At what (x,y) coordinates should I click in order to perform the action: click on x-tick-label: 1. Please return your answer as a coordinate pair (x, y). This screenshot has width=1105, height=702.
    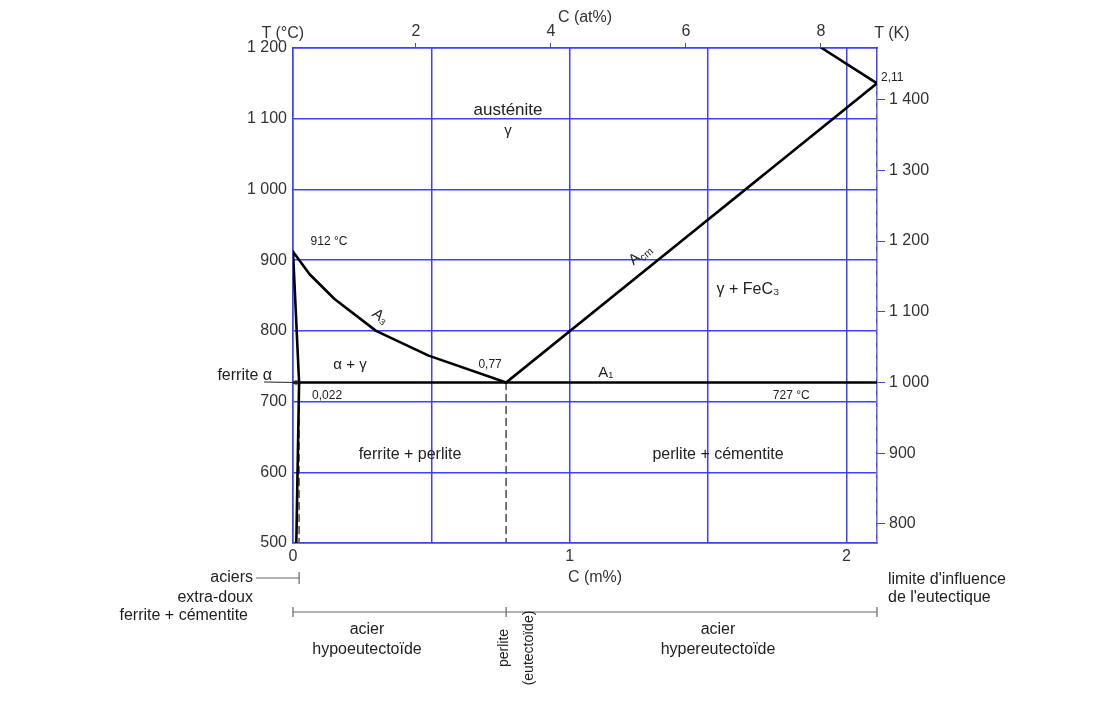
    Looking at the image, I should click on (570, 556).